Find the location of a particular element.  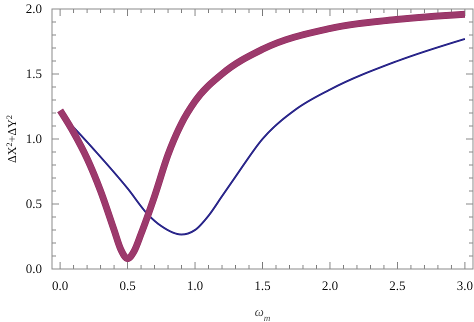

x-tick-label: 0.5 is located at coordinates (127, 286).